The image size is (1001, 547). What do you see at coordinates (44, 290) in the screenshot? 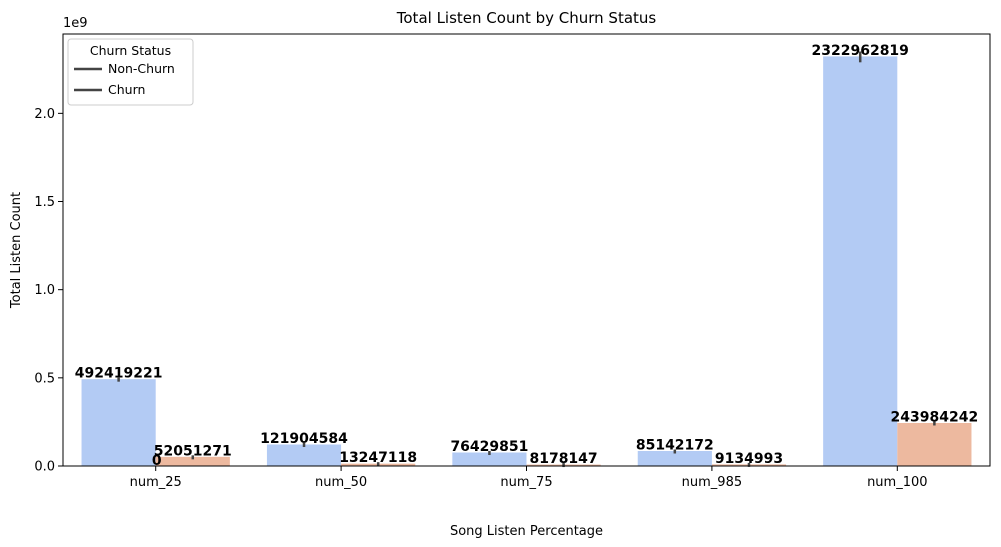
I see `y-tick-label: 1.0` at bounding box center [44, 290].